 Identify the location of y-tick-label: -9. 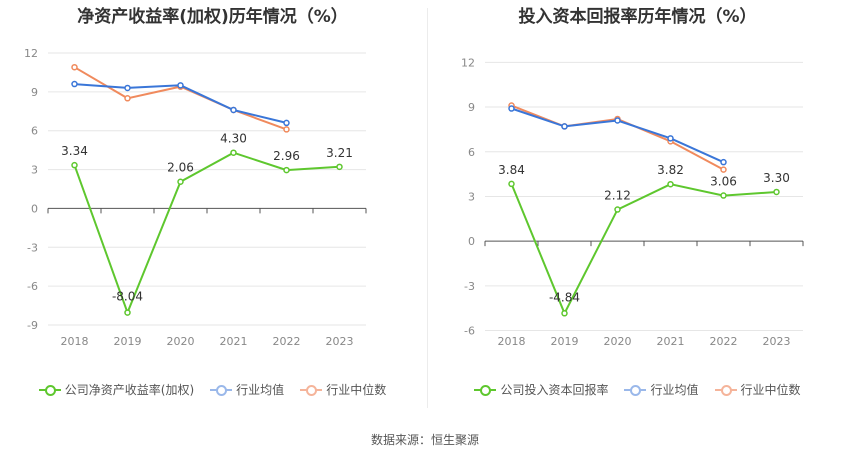
(32, 325).